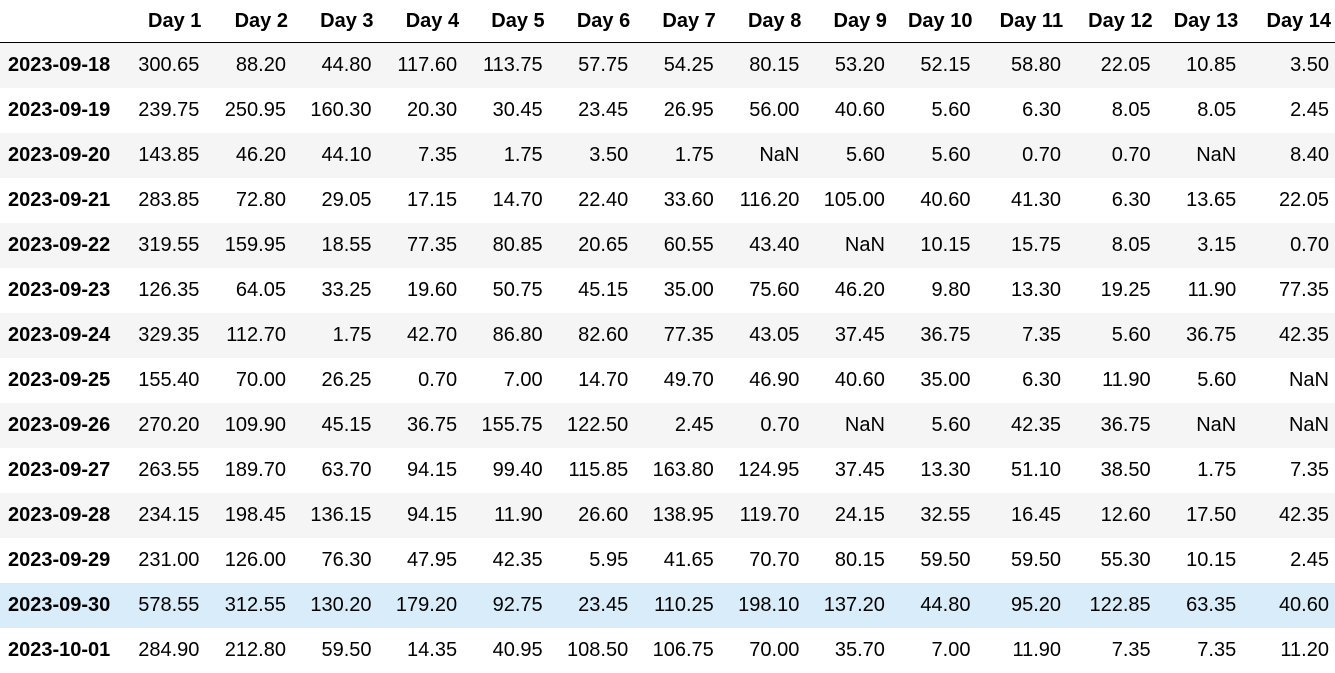 The image size is (1335, 673). I want to click on table-cell: 24.15, so click(859, 514).